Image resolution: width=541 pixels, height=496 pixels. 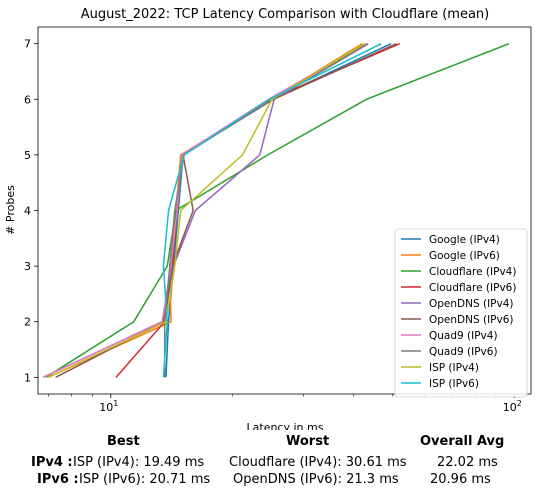 I want to click on y-tick-label-1: 1, so click(x=27, y=377).